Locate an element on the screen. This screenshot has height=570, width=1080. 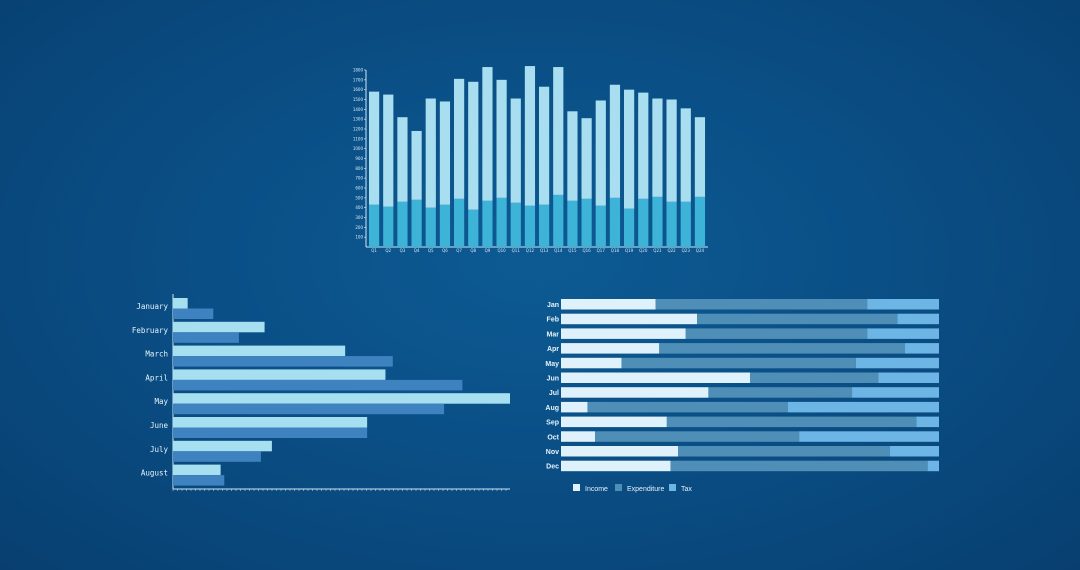
x-tick-label: Q2 is located at coordinates (388, 250).